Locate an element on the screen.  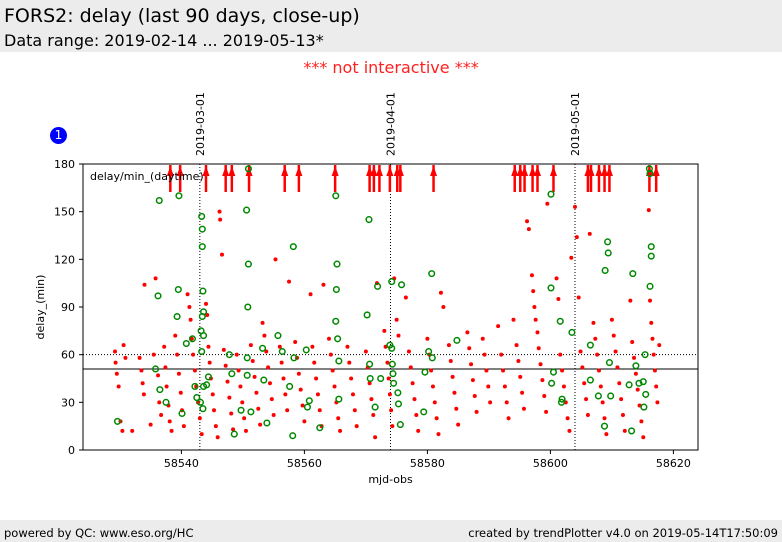
not-interactive-notice: *** not interactive *** is located at coordinates (391, 67).